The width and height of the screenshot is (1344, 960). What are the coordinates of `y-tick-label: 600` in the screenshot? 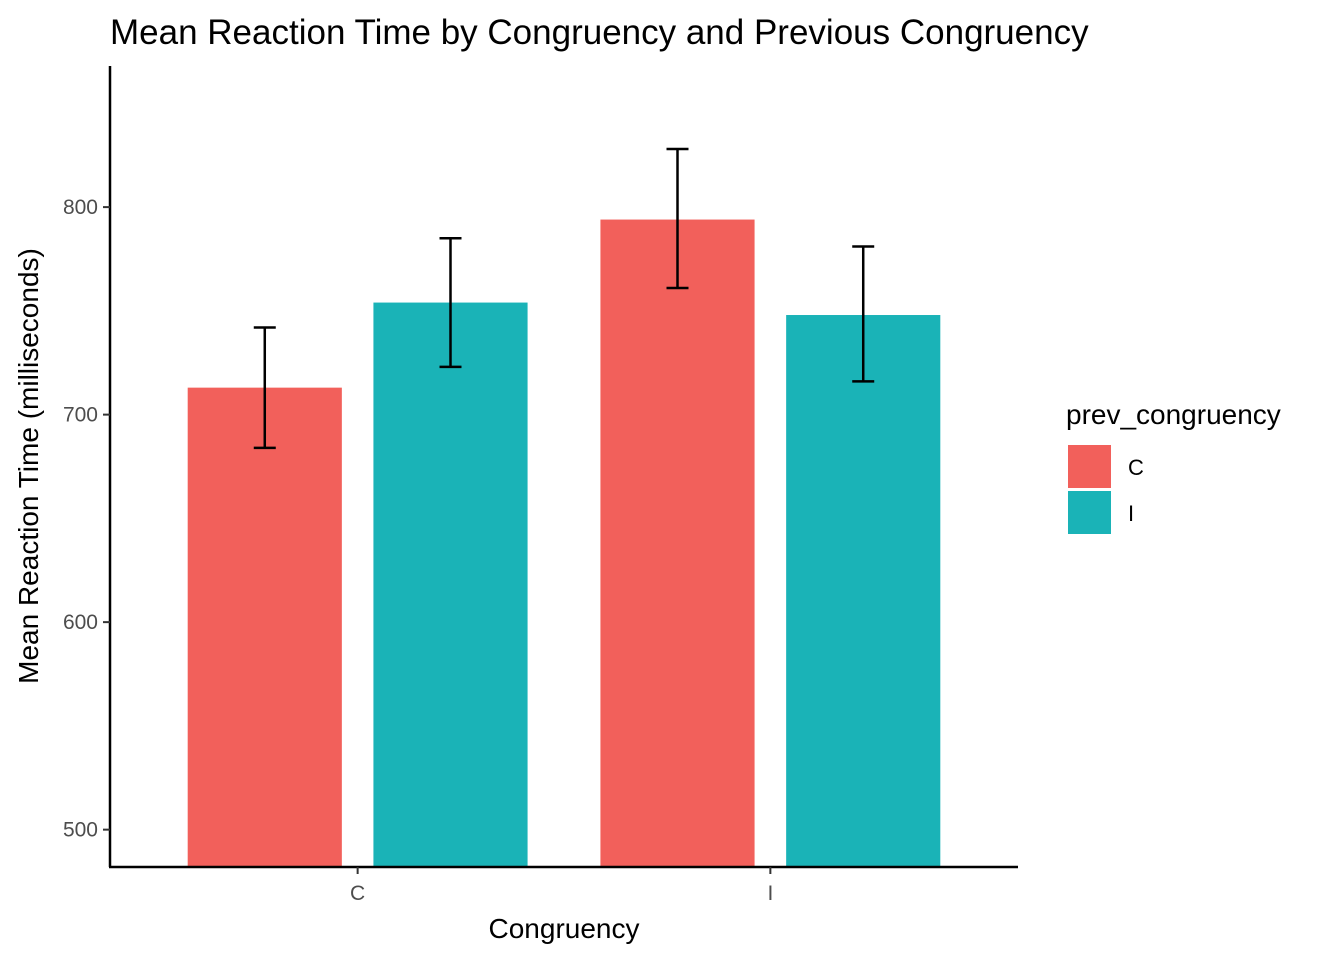 It's located at (80, 622).